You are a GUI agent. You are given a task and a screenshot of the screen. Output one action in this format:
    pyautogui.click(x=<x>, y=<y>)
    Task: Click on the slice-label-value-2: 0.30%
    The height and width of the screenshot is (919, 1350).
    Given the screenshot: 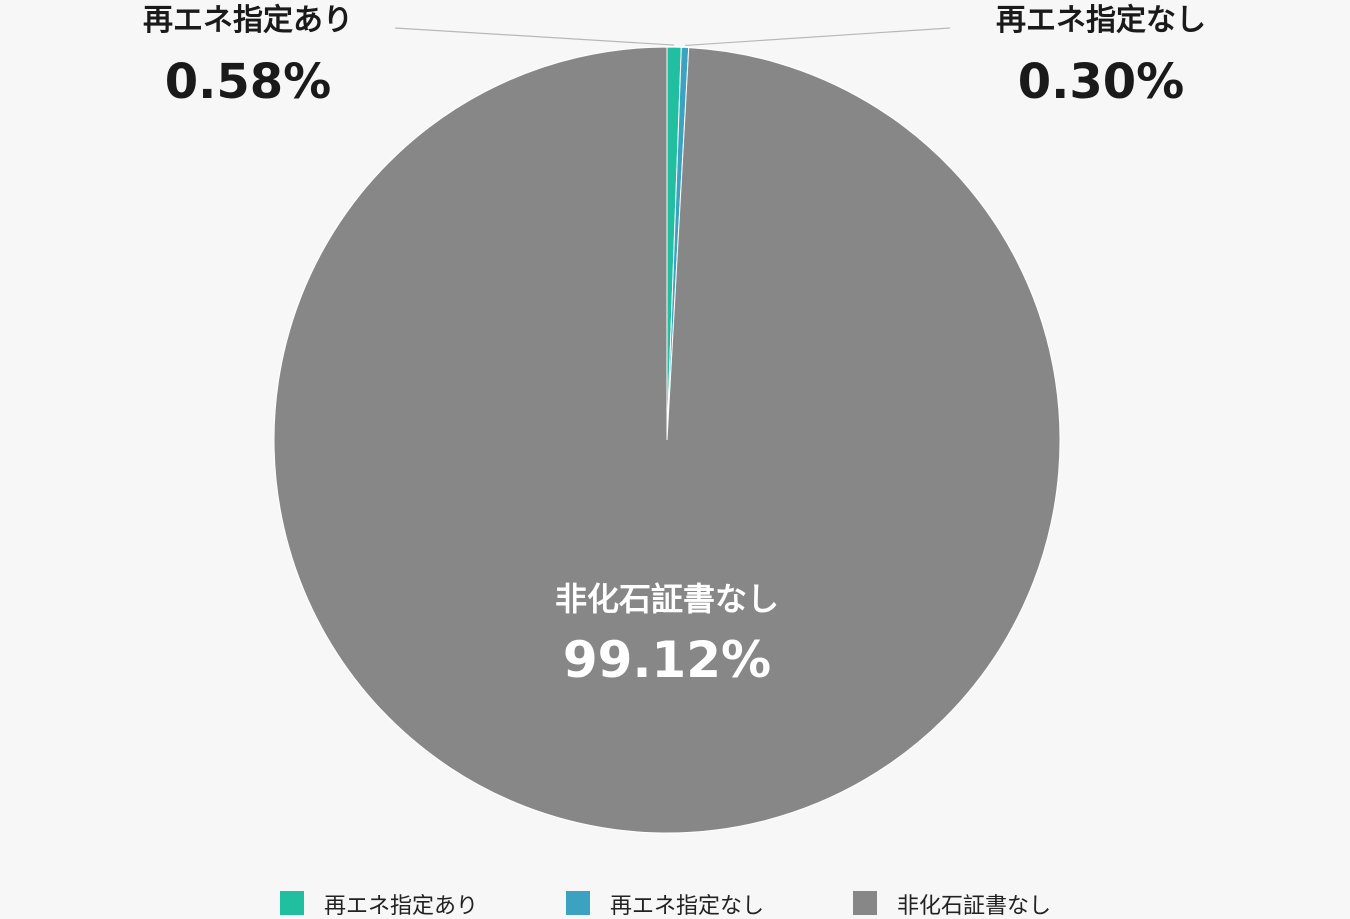 What is the action you would take?
    pyautogui.click(x=1101, y=82)
    